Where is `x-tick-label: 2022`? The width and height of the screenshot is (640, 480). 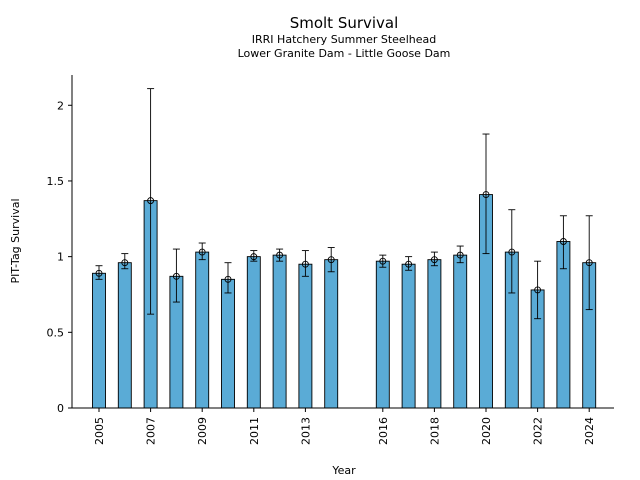
x-tick-label: 2022 is located at coordinates (538, 431).